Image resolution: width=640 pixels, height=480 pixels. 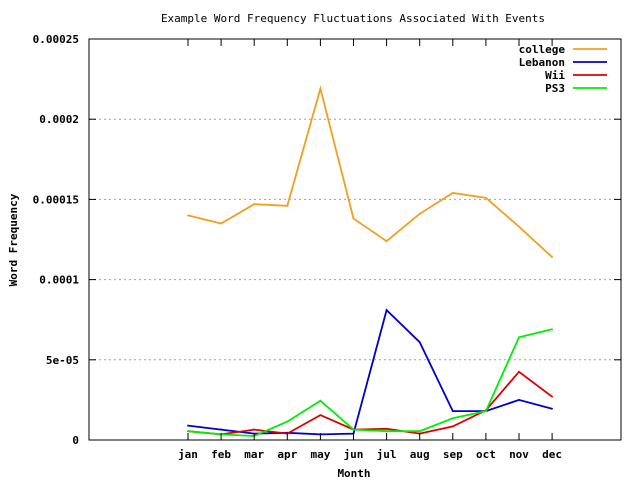 I want to click on x-tick-label-jan: jan, so click(x=188, y=454).